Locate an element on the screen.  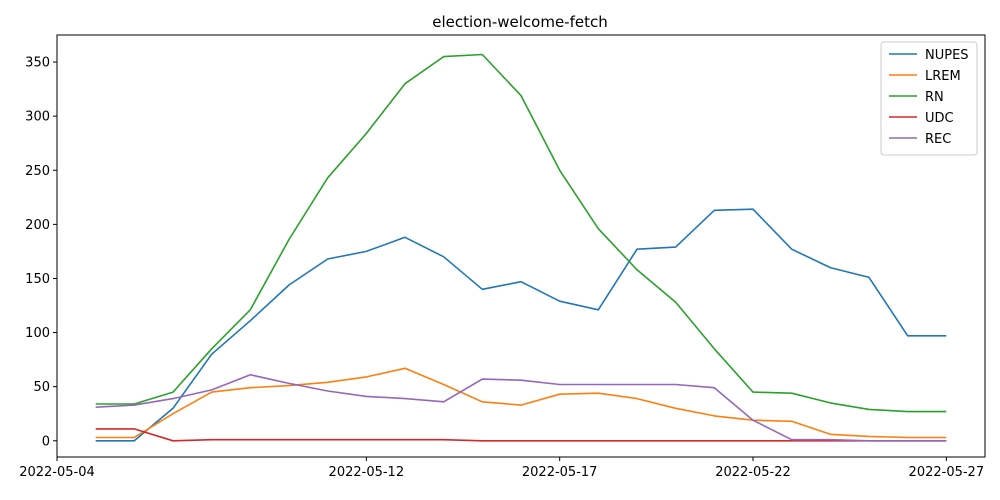
chart-title: election-welcome-fetch is located at coordinates (520, 22).